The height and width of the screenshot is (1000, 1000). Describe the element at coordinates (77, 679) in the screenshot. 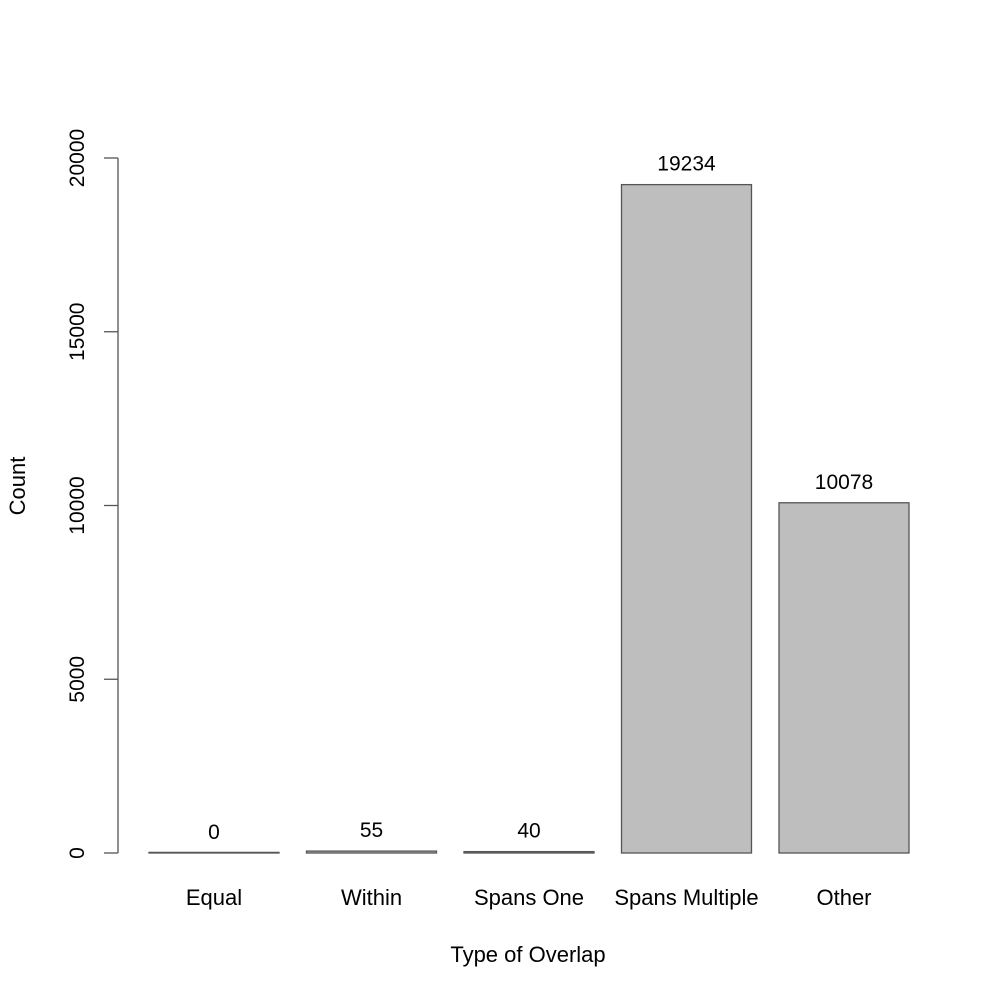

I see `y-tick-label: 5000` at that location.